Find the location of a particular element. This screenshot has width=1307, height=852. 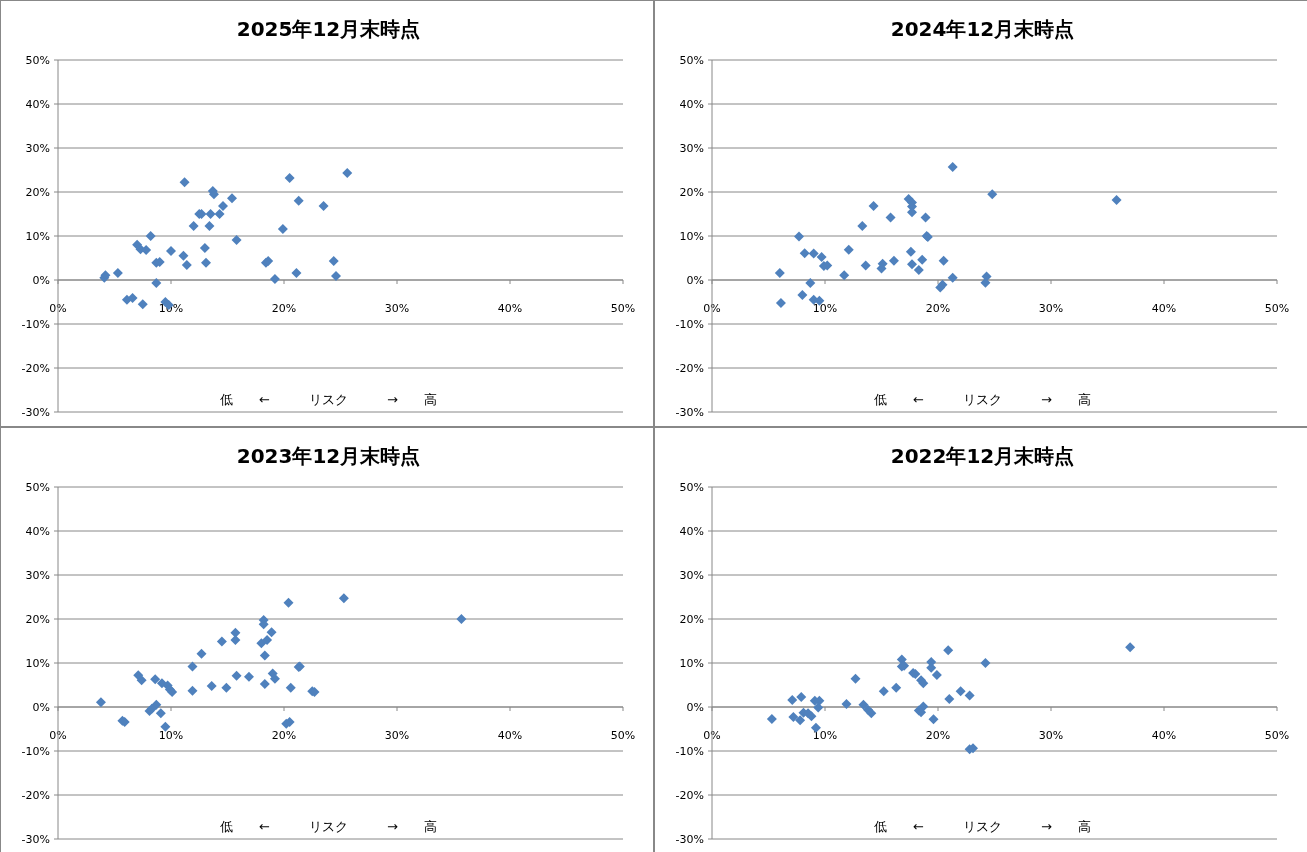

chart-title: 2022年12月末時点 is located at coordinates (982, 456).